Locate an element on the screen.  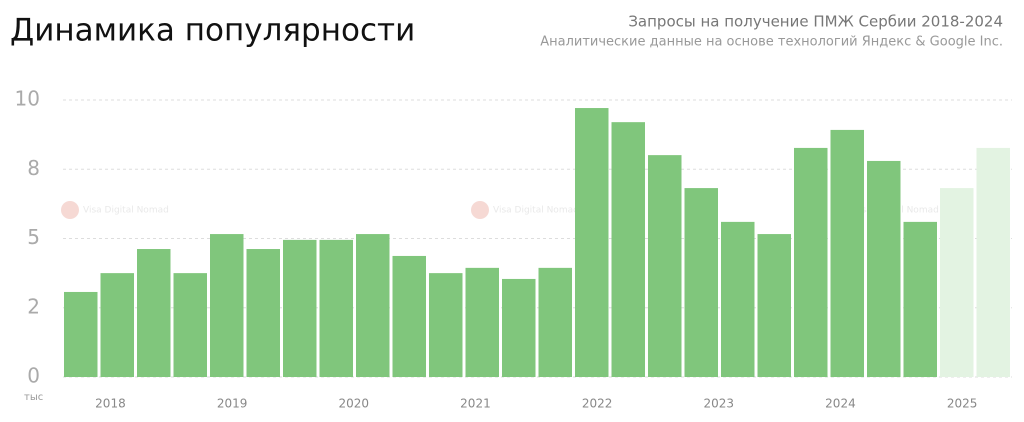
unit-label: тыс is located at coordinates (33, 397).